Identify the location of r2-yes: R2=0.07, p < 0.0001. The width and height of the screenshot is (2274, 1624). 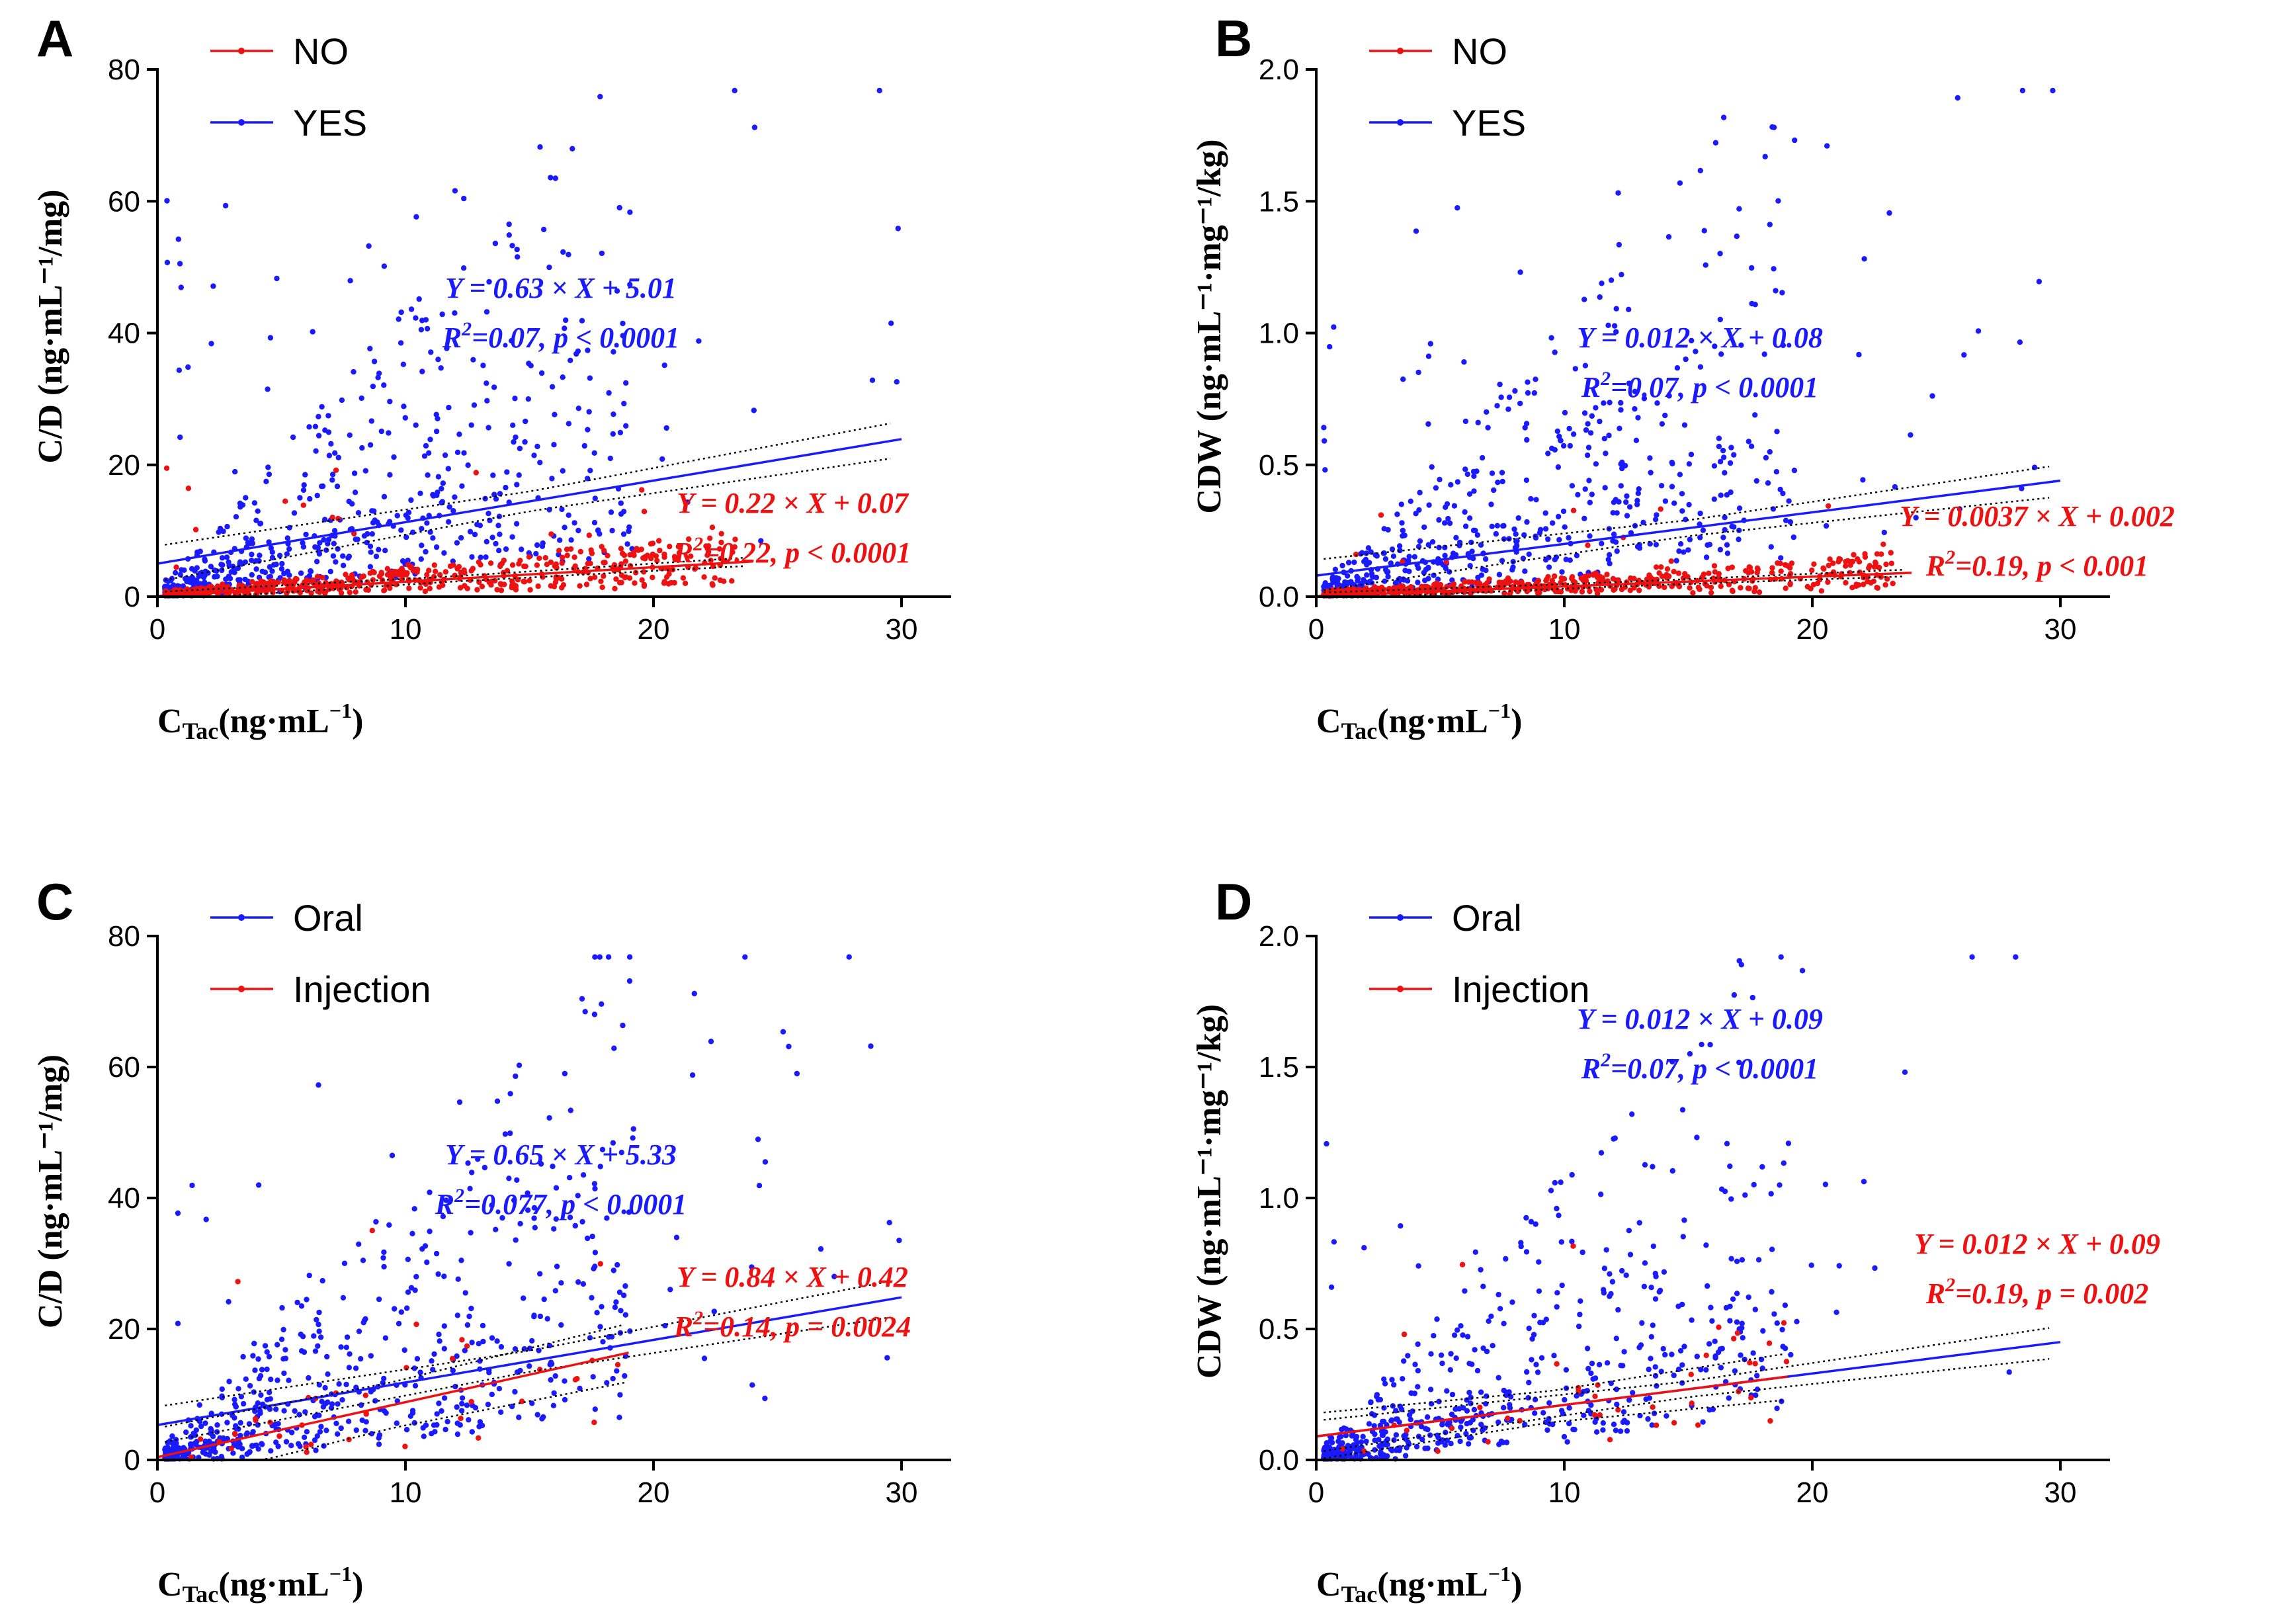
(561, 336).